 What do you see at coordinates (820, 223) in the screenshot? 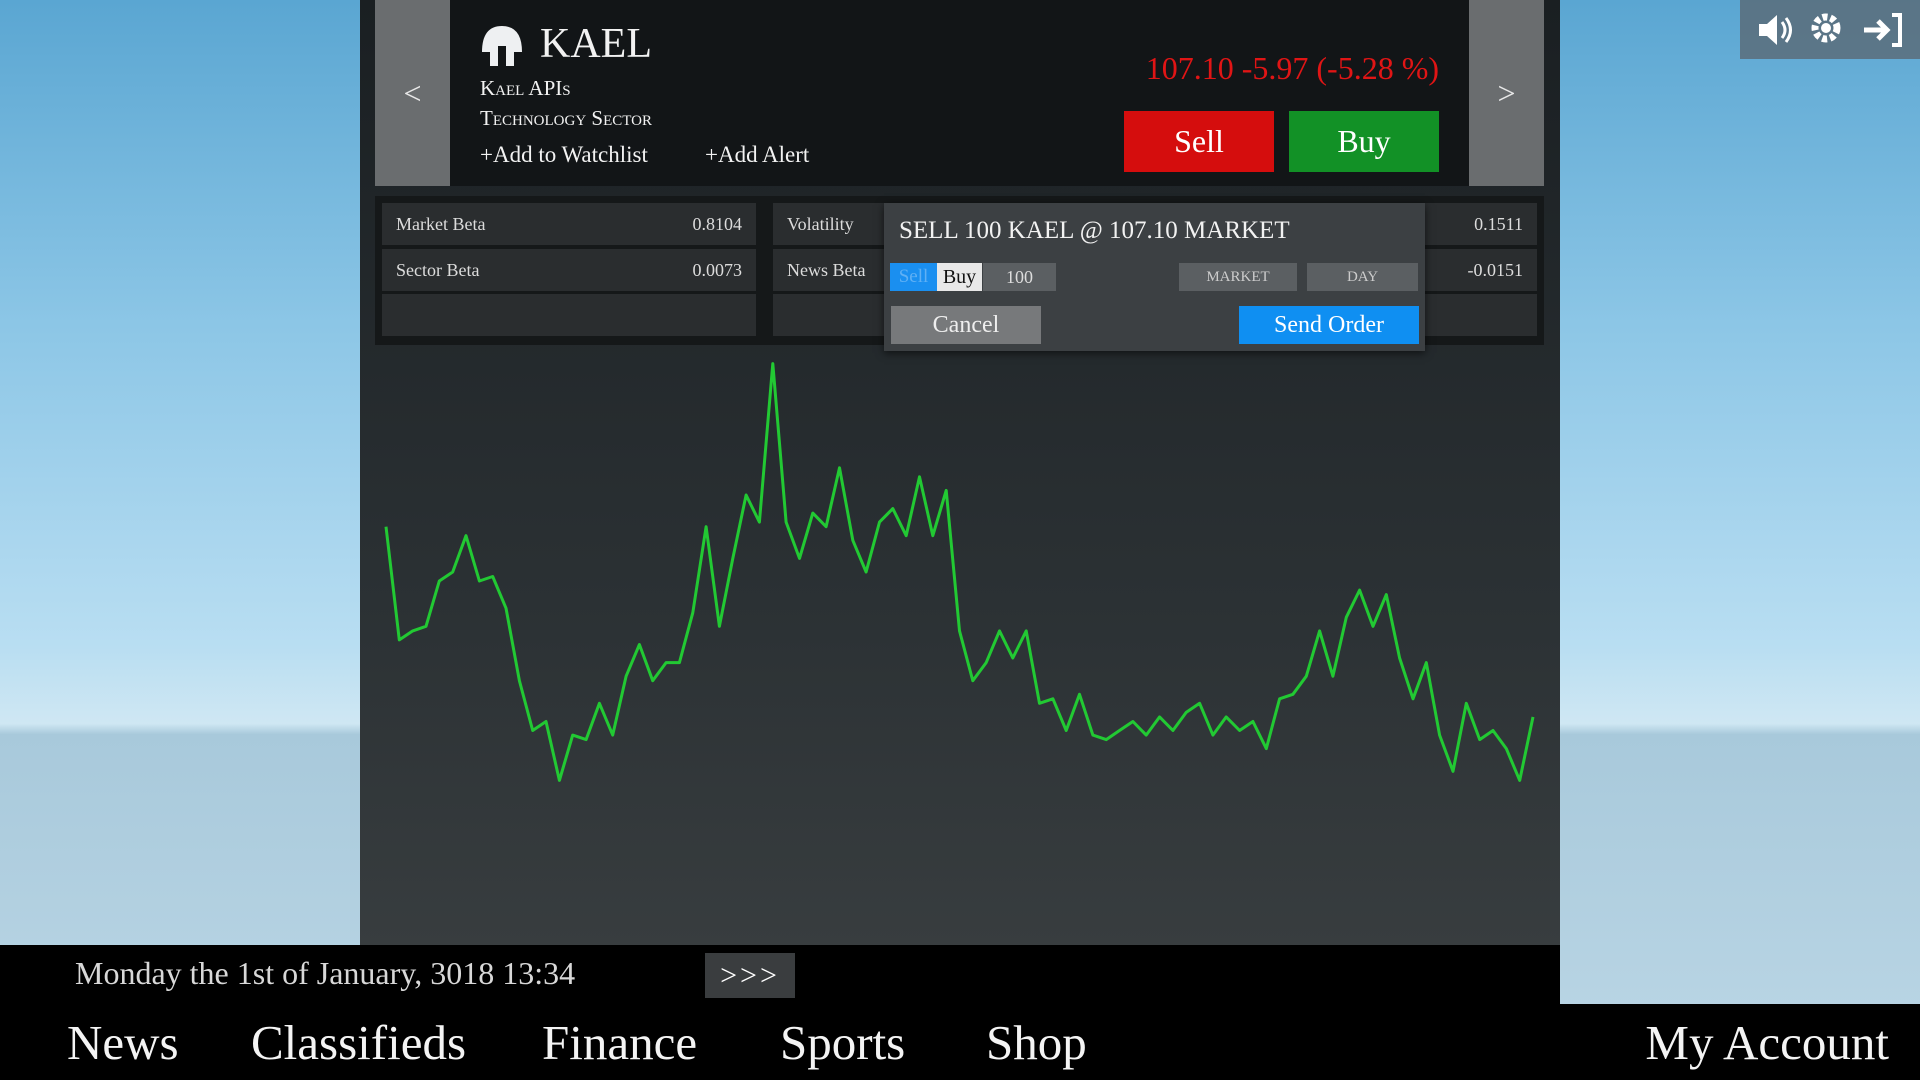
I see `stat-label: Volatility` at bounding box center [820, 223].